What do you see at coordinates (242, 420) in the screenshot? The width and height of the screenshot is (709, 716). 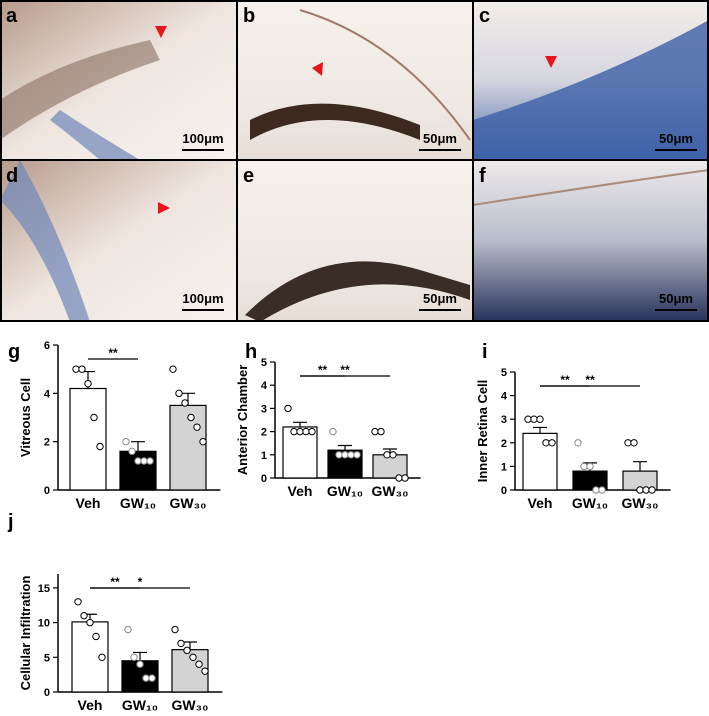 I see `y-axis-label: Anterior Chamber` at bounding box center [242, 420].